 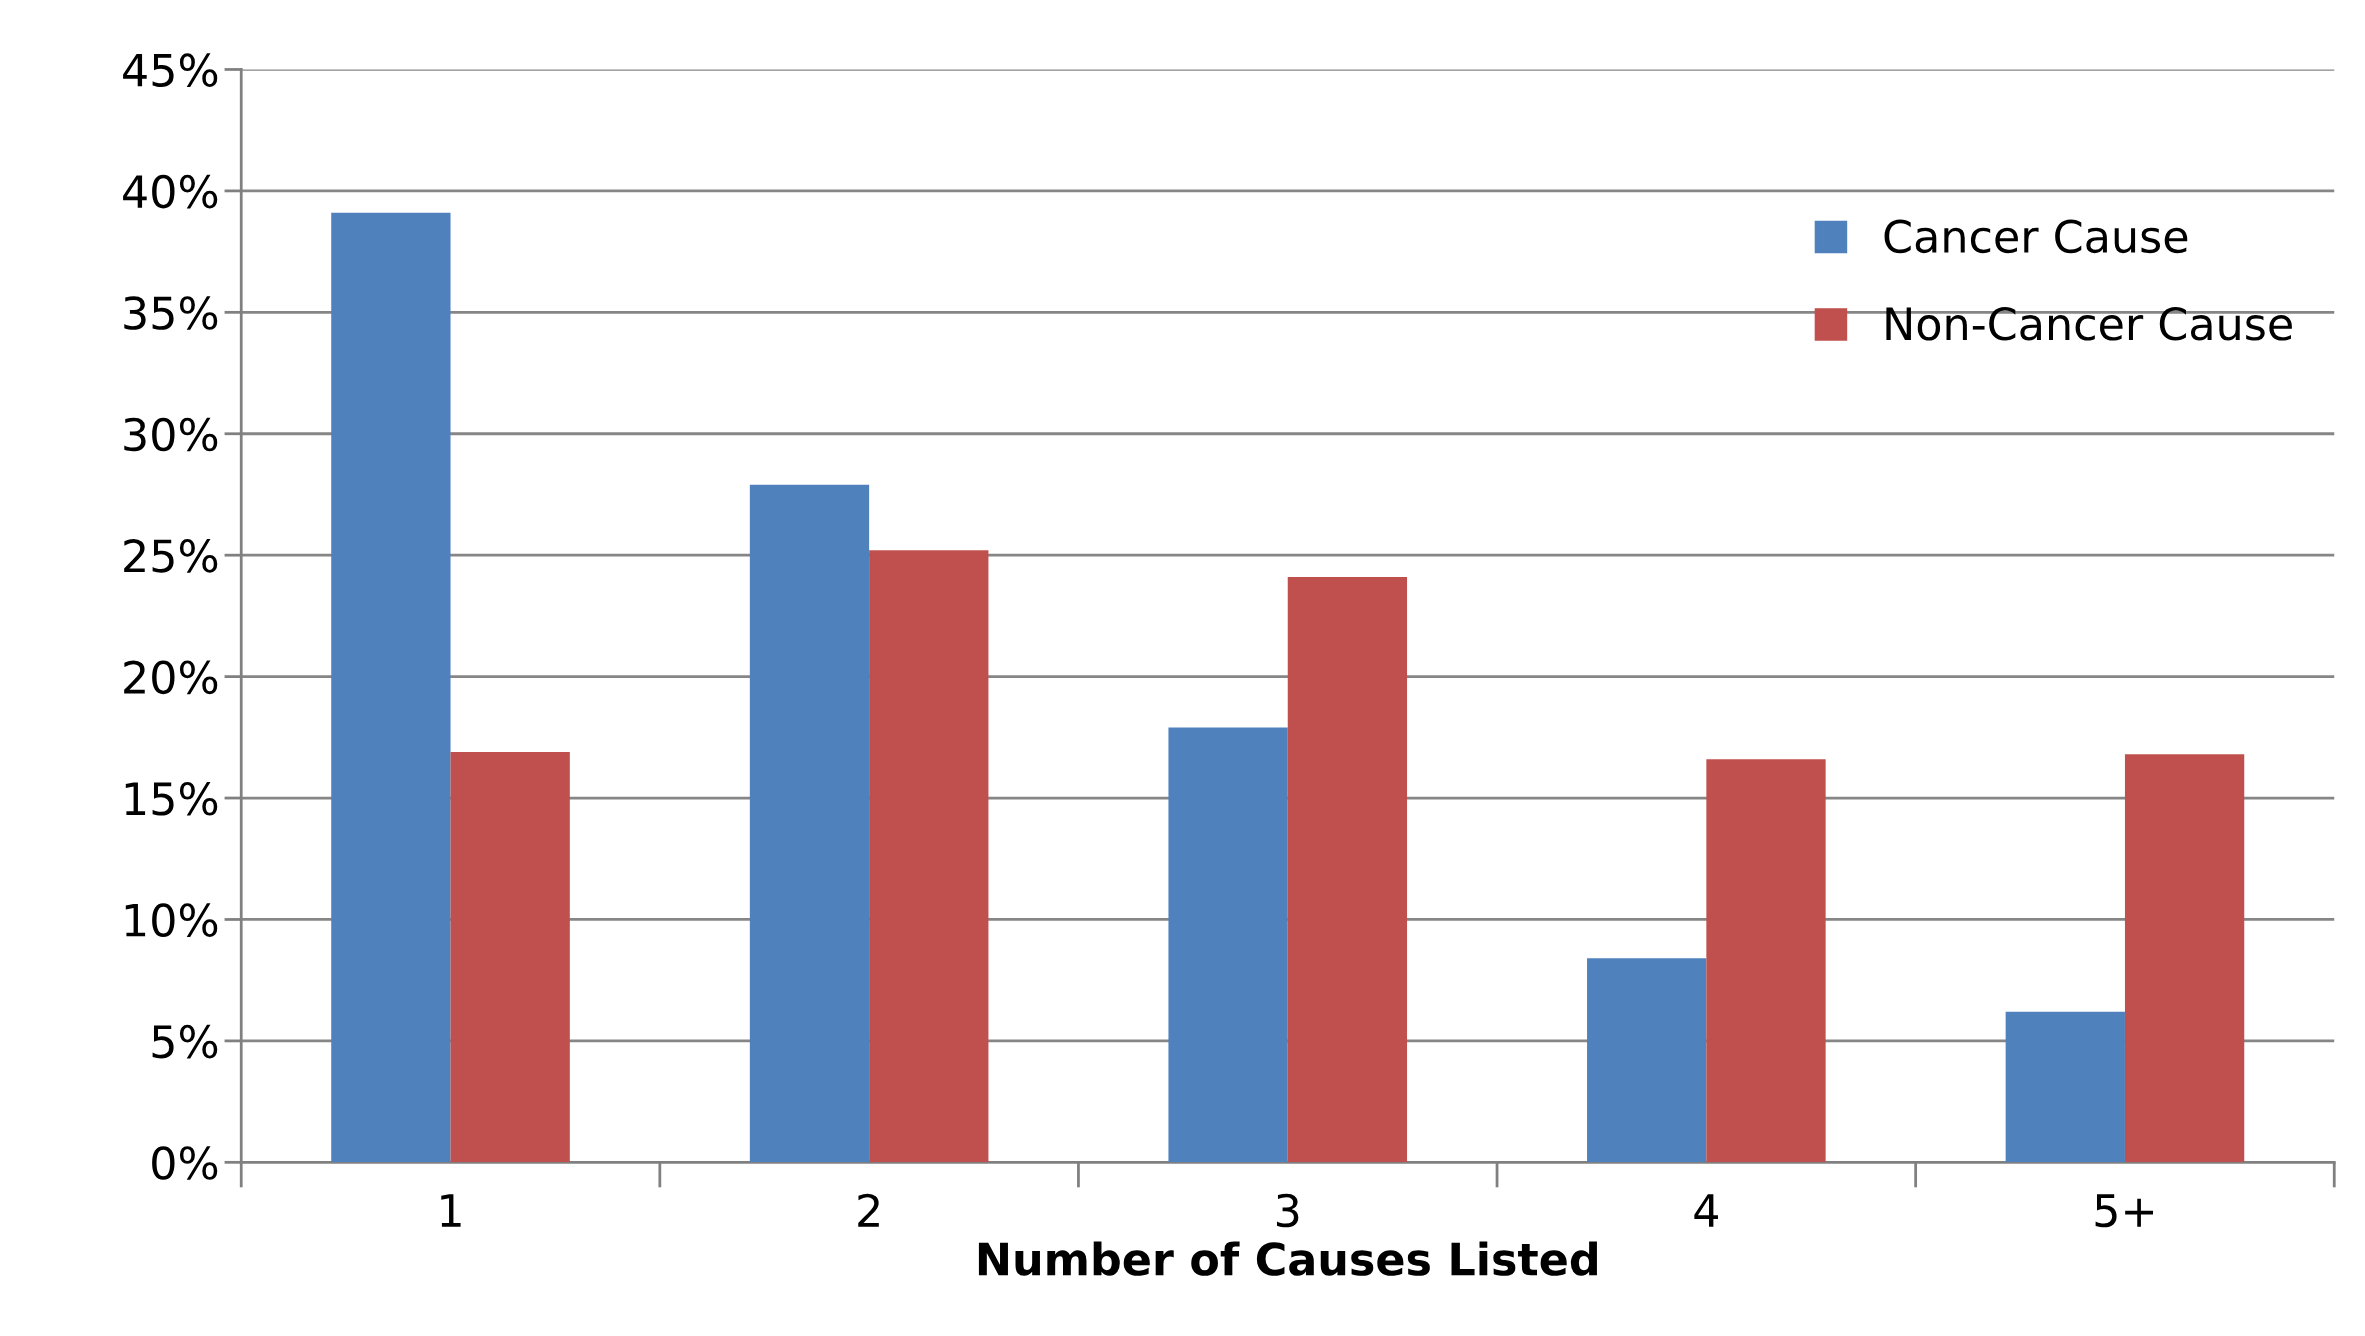 What do you see at coordinates (171, 920) in the screenshot?
I see `y-tick-label: 10%` at bounding box center [171, 920].